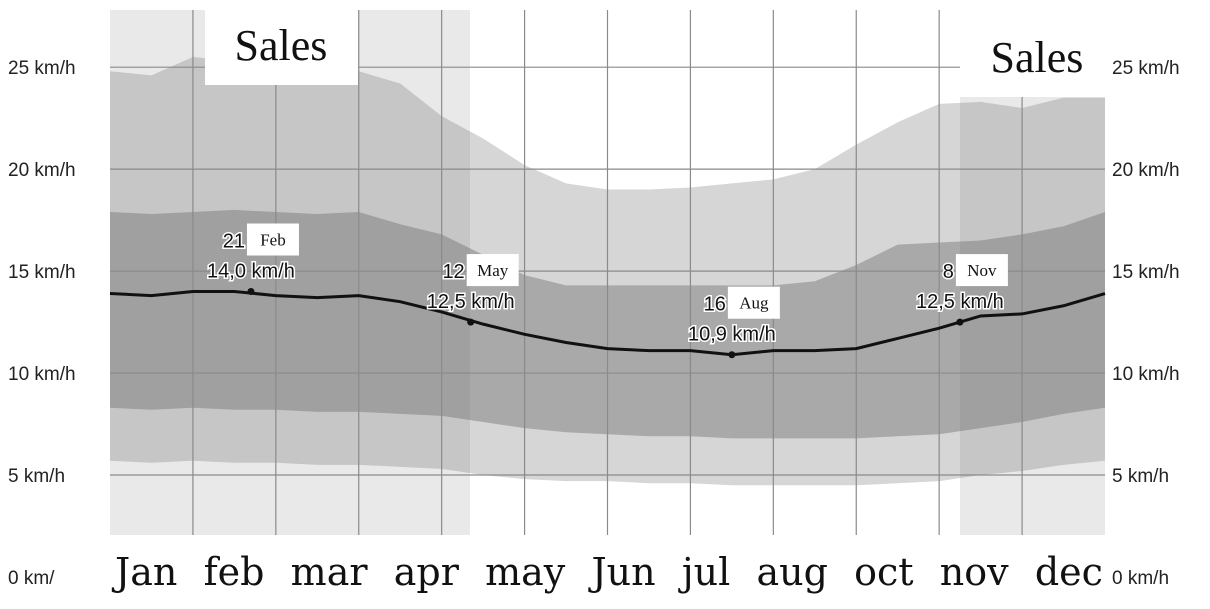  I want to click on x-tick-label: dec, so click(1068, 572).